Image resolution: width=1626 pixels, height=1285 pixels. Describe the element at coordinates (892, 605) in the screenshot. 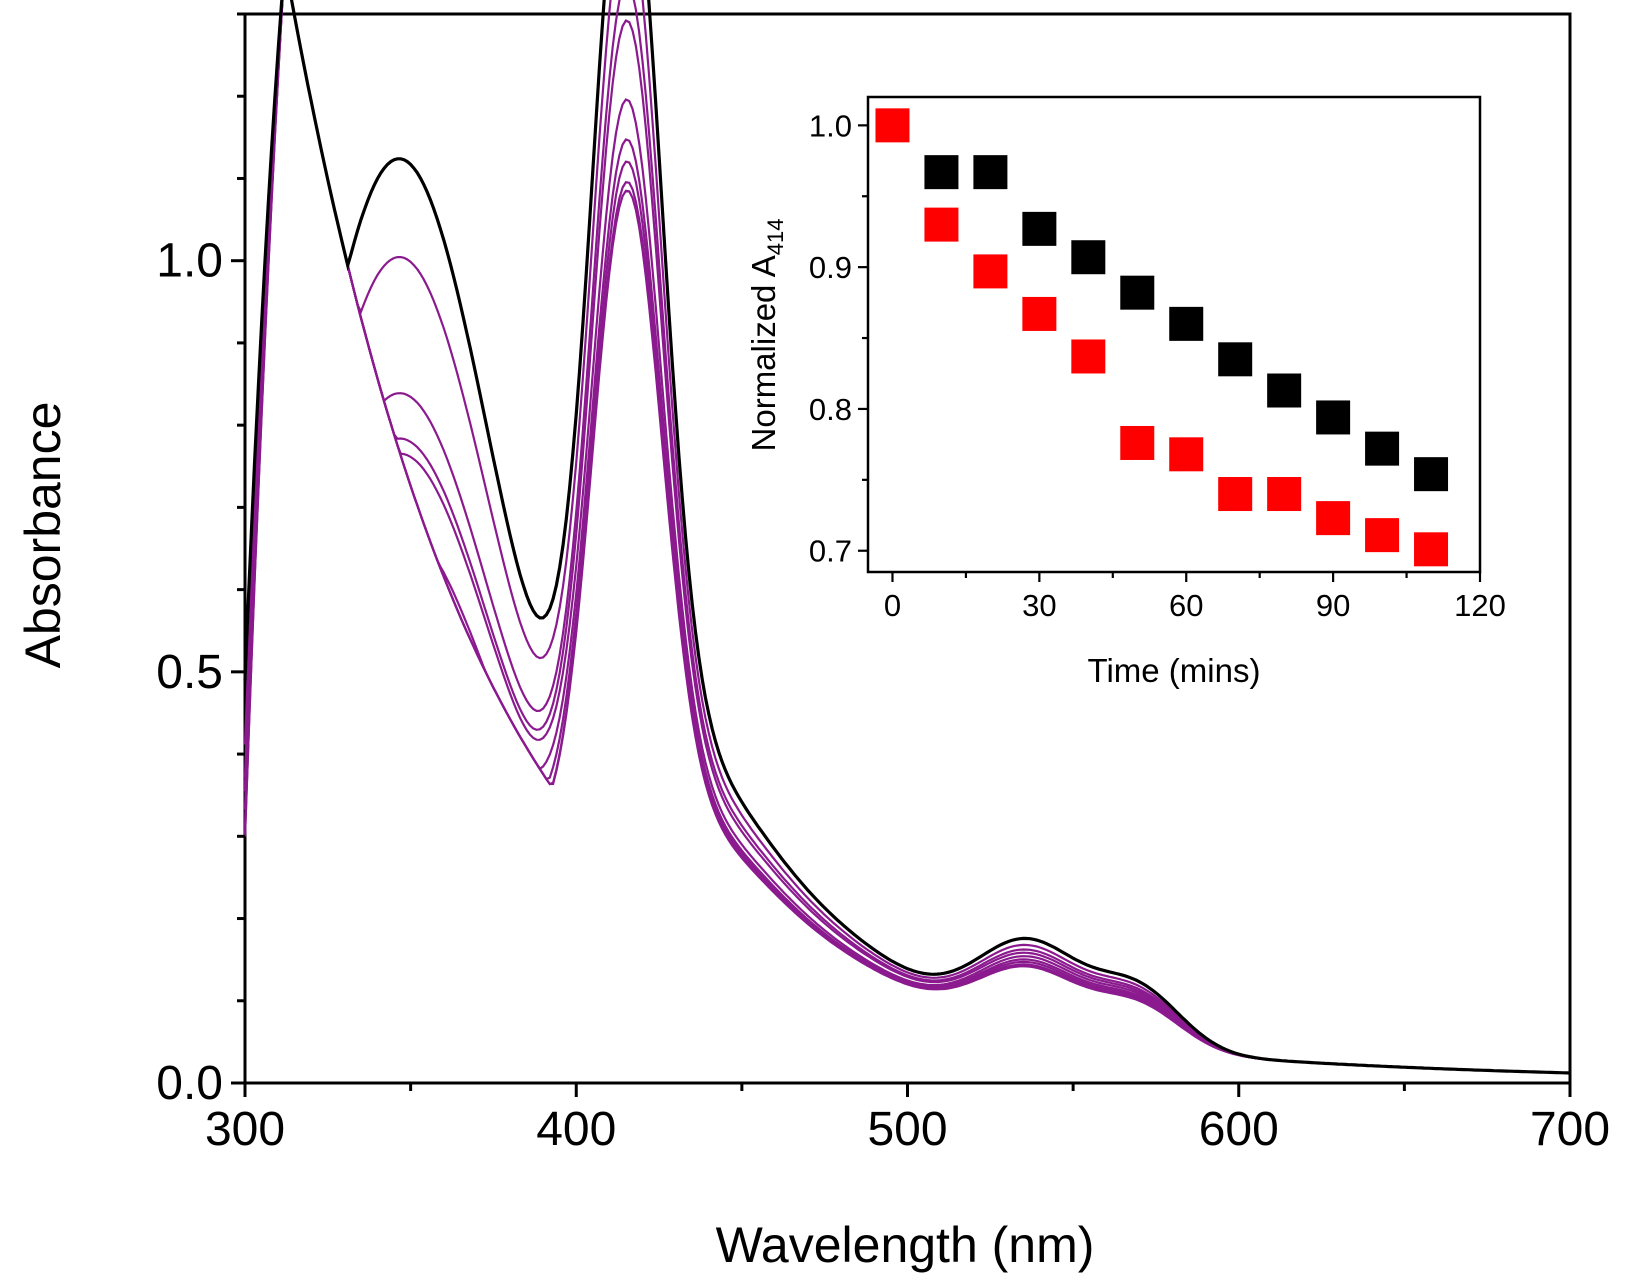

I see `inset-x-tick-label: 0` at that location.